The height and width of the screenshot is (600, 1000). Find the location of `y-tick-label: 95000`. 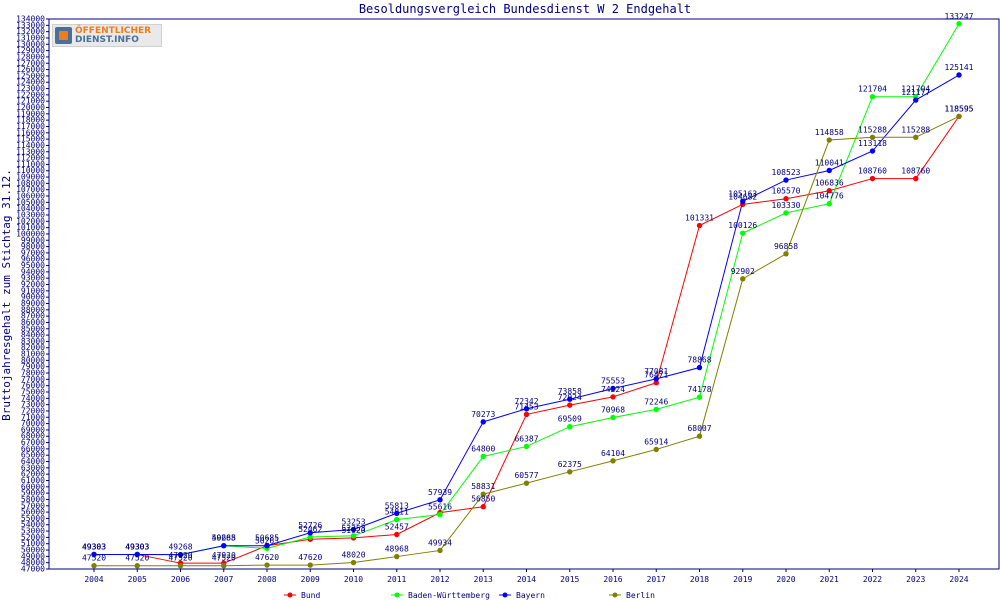

y-tick-label: 95000 is located at coordinates (33, 265).